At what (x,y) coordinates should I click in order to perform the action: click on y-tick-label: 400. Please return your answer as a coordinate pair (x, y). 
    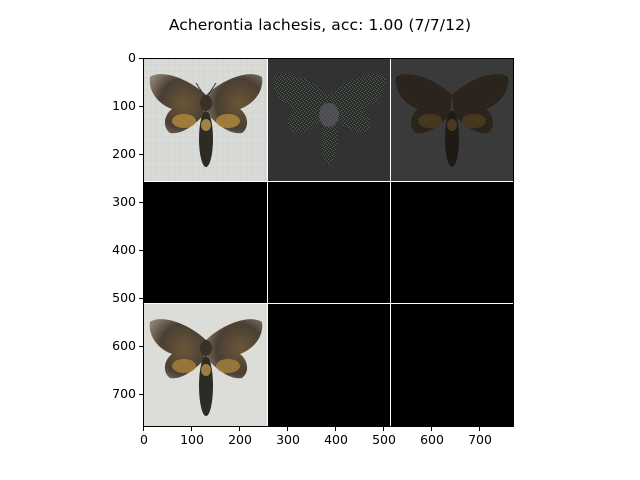
    Looking at the image, I should click on (124, 249).